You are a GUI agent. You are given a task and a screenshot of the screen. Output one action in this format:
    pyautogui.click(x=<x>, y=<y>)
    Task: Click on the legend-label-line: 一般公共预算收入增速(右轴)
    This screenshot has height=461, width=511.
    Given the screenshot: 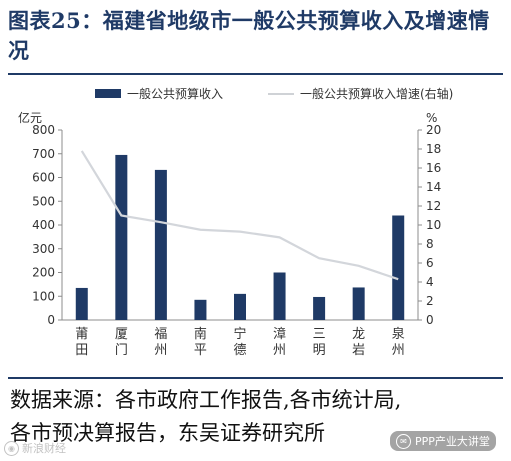 What is the action you would take?
    pyautogui.click(x=376, y=93)
    